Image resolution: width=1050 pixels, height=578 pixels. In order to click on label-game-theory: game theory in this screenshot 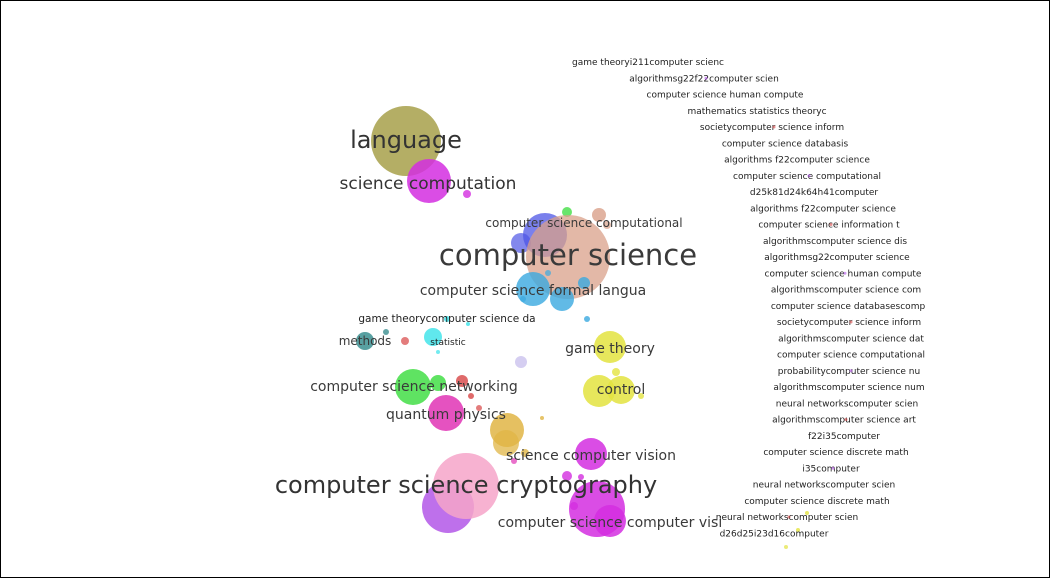, I will do `click(610, 349)`.